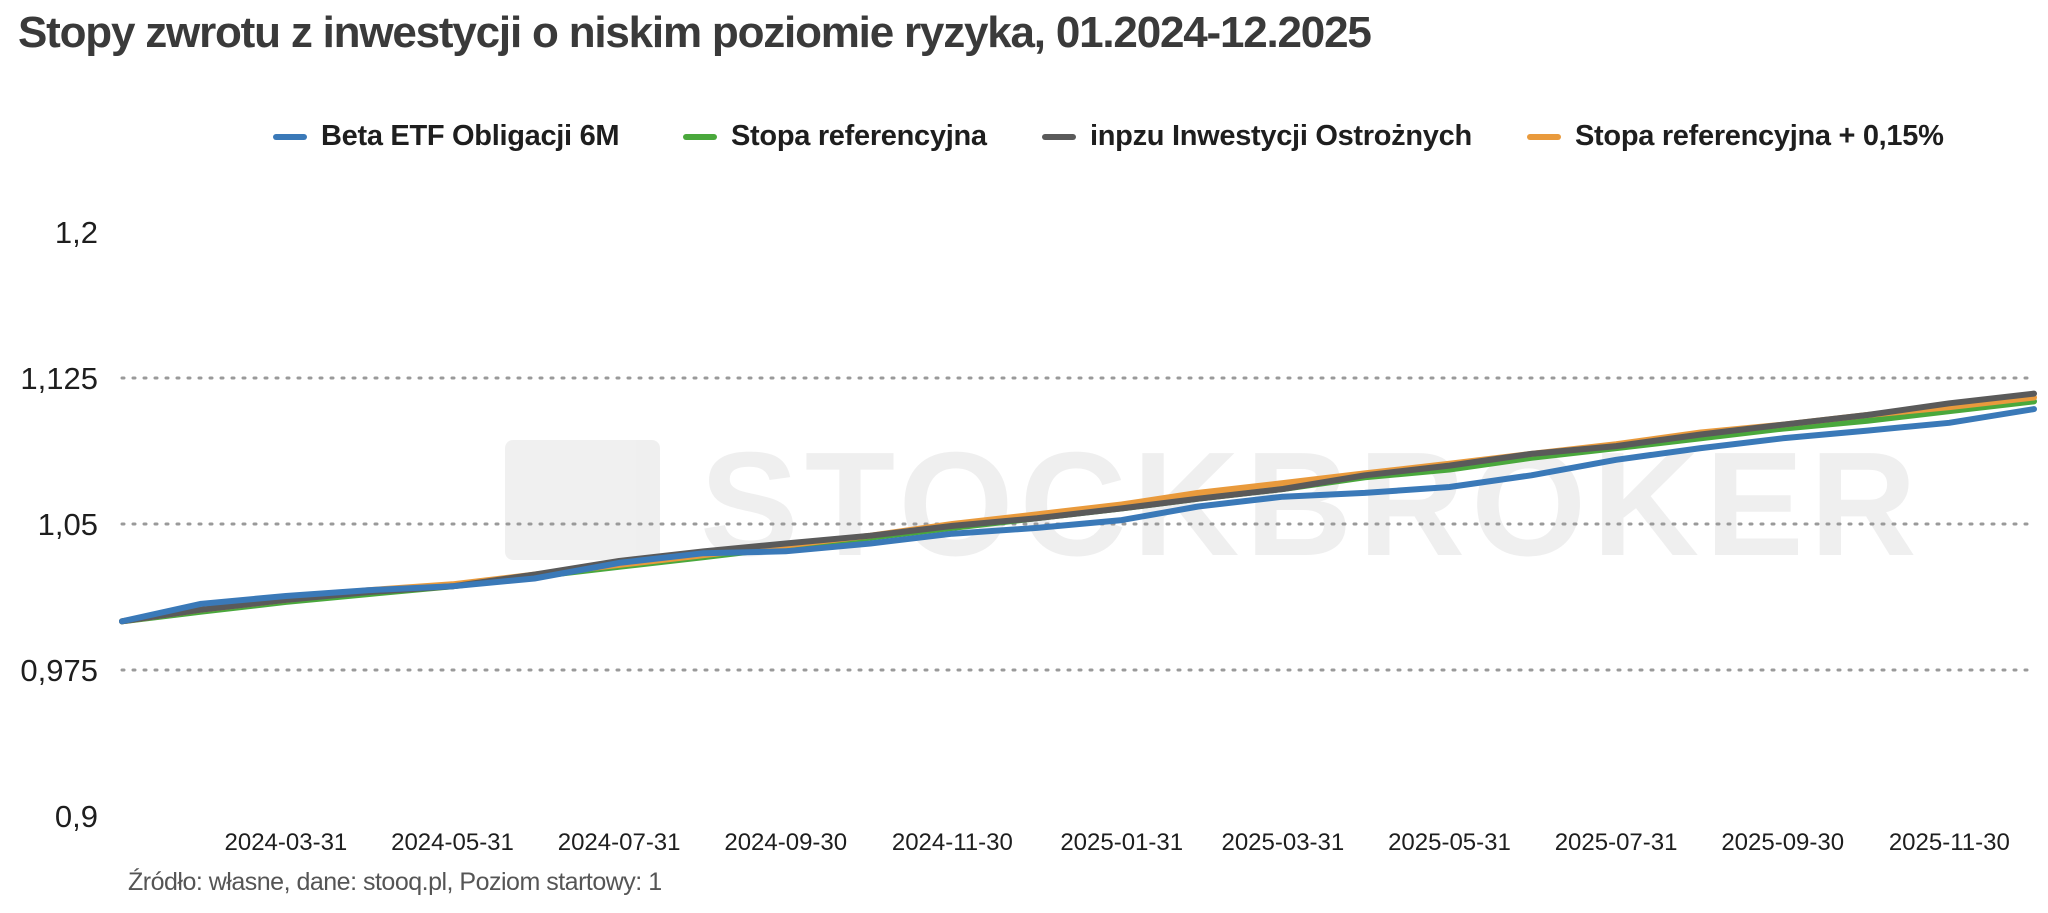 The width and height of the screenshot is (2048, 913). Describe the element at coordinates (470, 136) in the screenshot. I see `legend-label: Beta ETF Obligacji 6M` at that location.